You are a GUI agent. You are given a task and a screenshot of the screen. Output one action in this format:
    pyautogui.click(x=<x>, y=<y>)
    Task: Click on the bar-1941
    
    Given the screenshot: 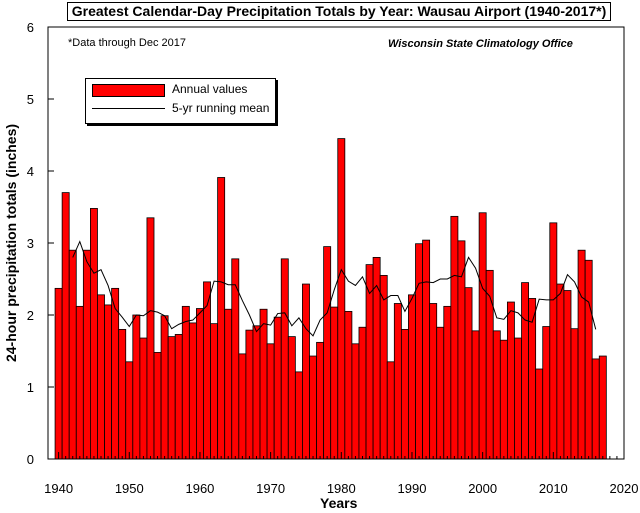 What is the action you would take?
    pyautogui.click(x=65, y=326)
    